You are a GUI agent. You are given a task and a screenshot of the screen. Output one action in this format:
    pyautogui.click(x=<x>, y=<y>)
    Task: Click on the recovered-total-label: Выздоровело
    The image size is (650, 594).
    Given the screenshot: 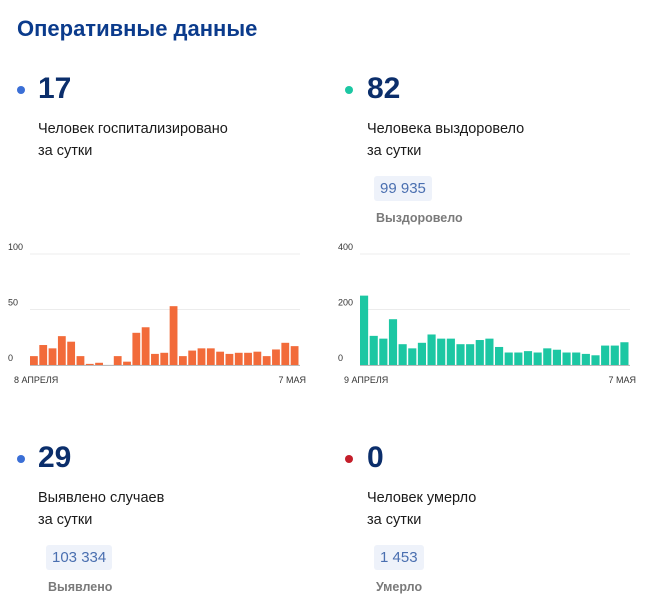 What is the action you would take?
    pyautogui.click(x=419, y=218)
    